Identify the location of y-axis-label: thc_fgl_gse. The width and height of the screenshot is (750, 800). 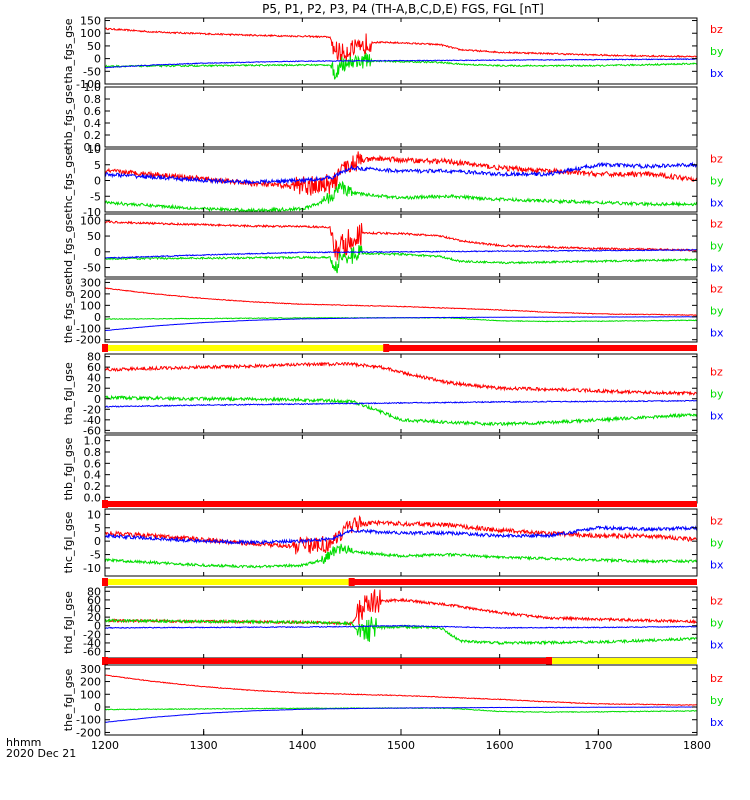
(68, 542).